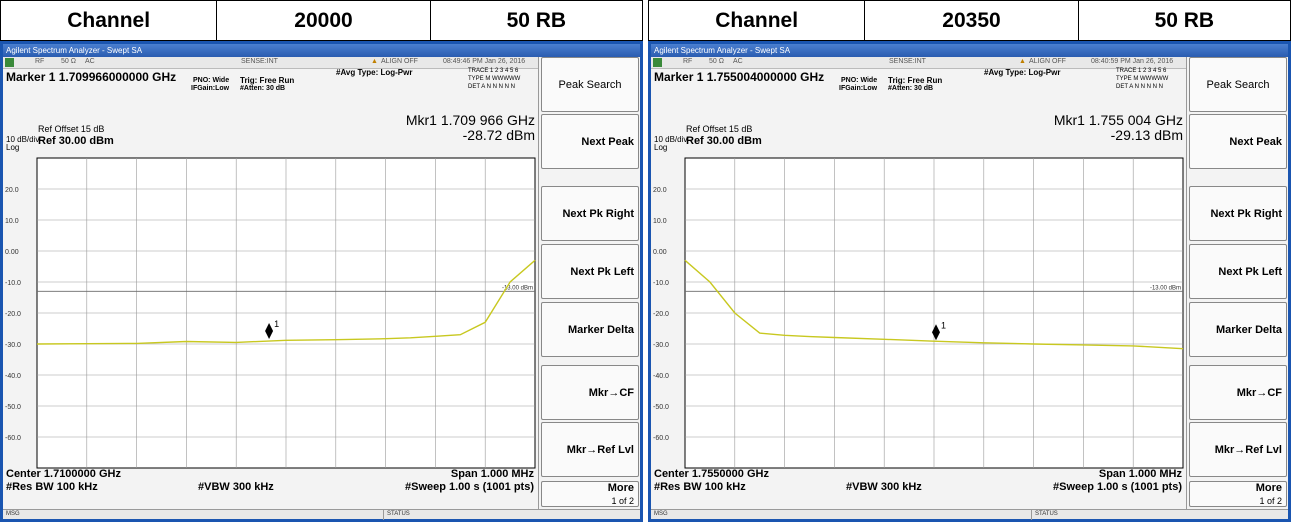  What do you see at coordinates (492, 474) in the screenshot?
I see `span-label: Span 1.000 MHz` at bounding box center [492, 474].